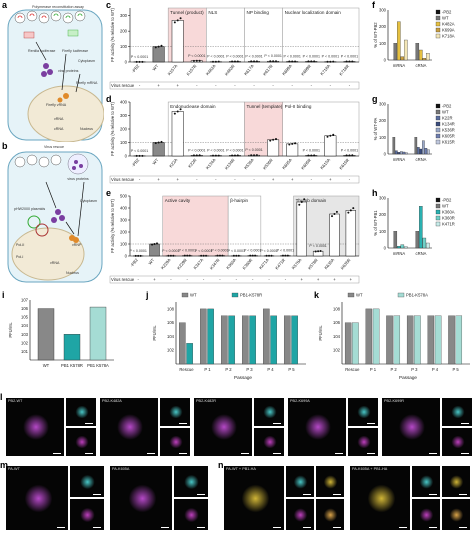 The width and height of the screenshot is (474, 533). I want to click on panel-e-letter: e, so click(109, 193).